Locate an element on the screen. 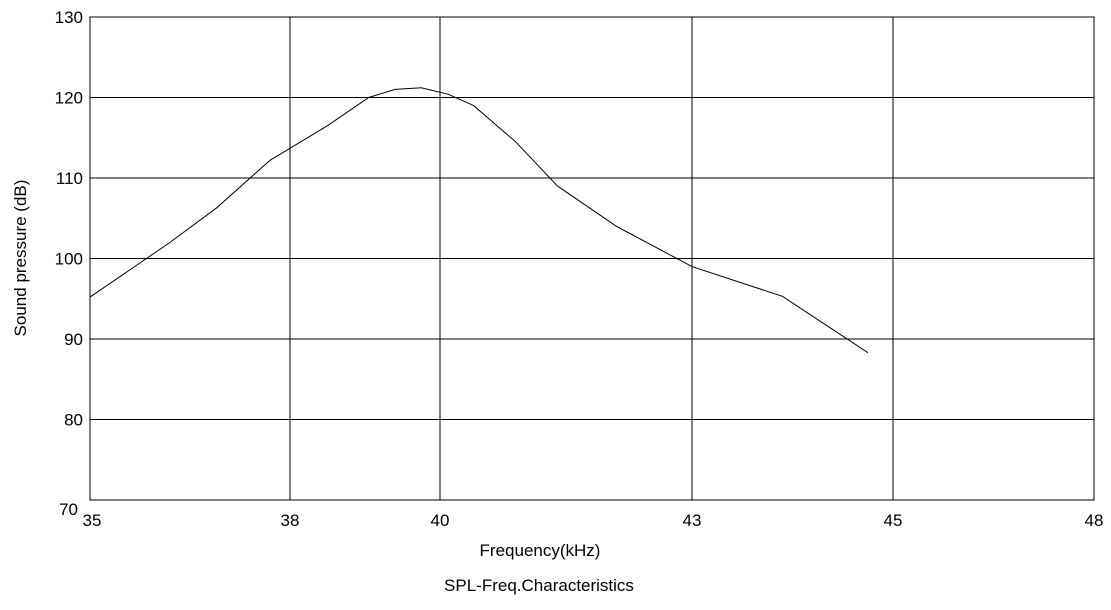 This screenshot has height=610, width=1111. x-tick-label: 43 is located at coordinates (692, 520).